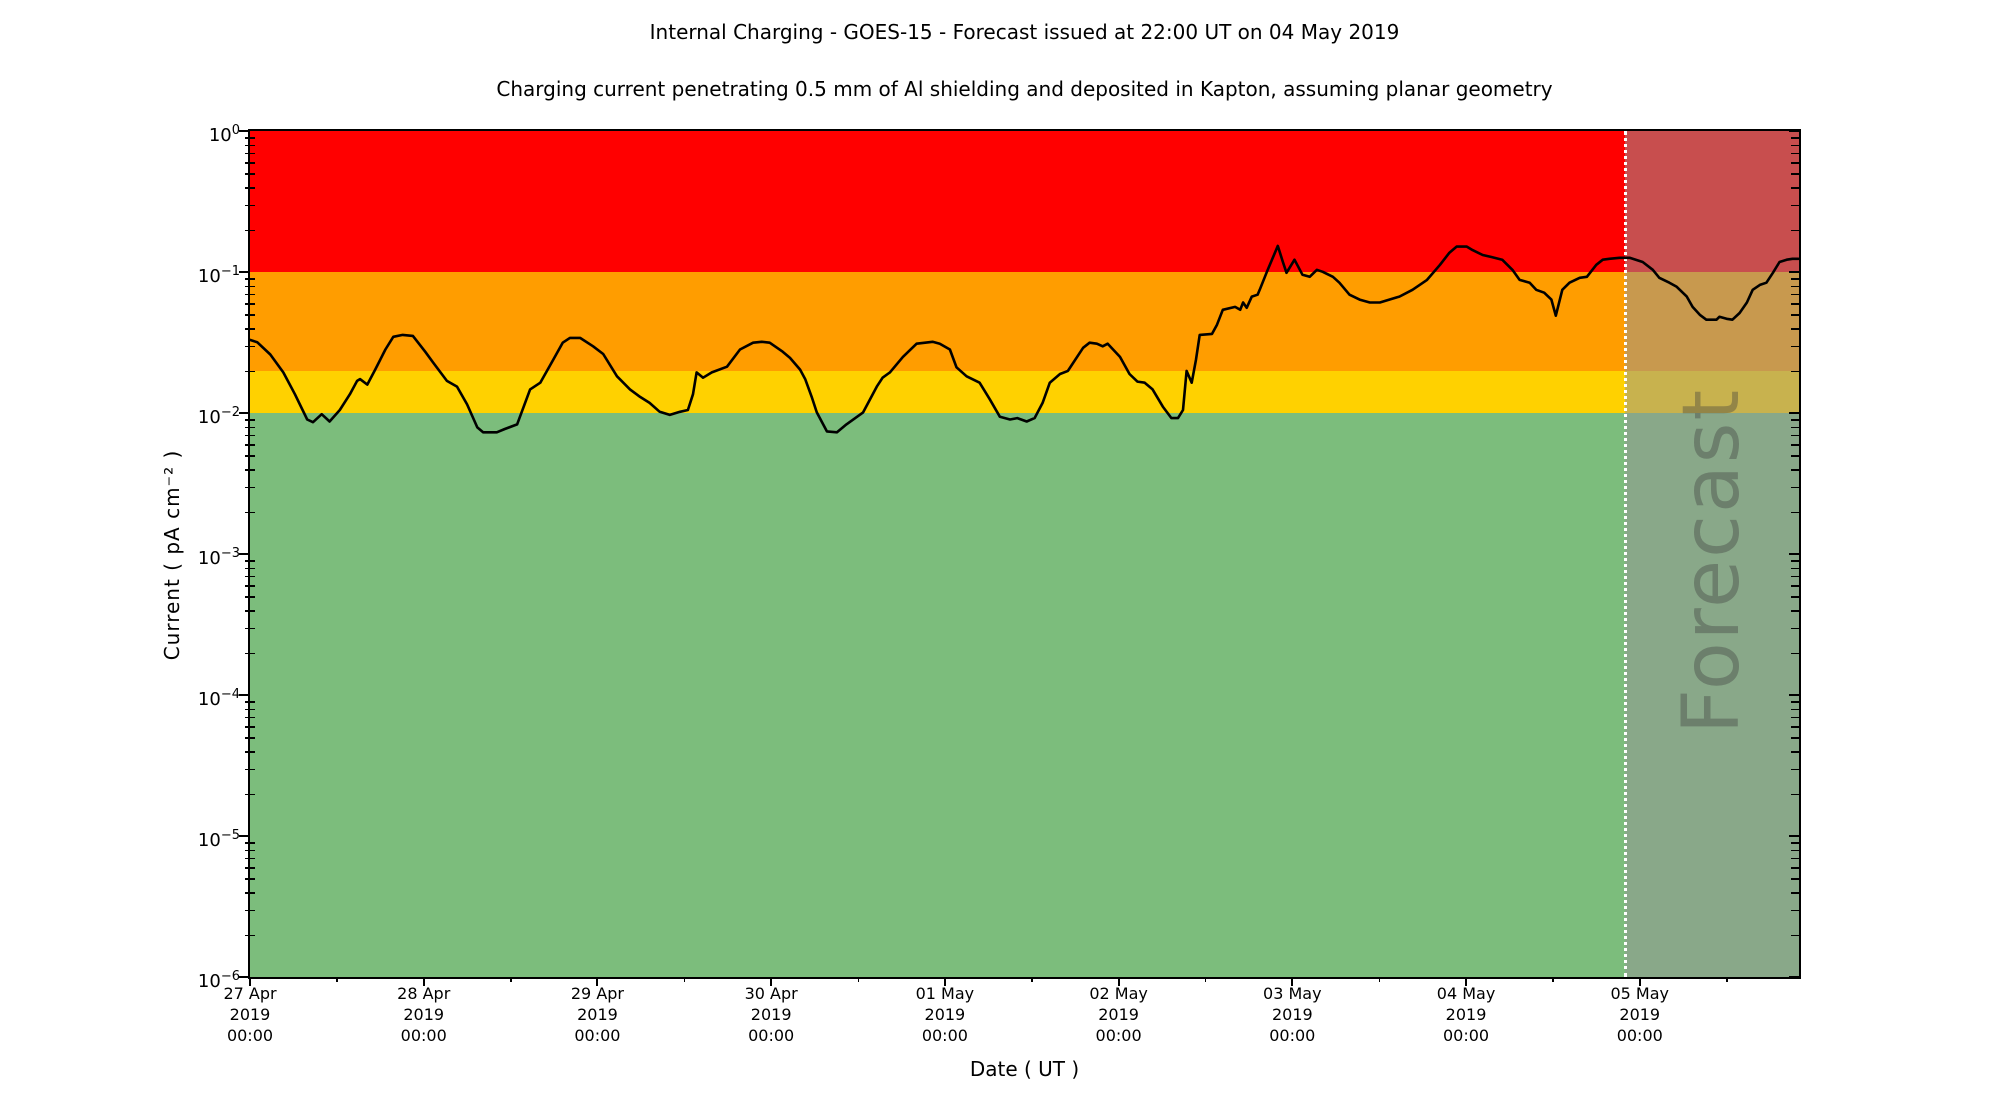 The height and width of the screenshot is (1100, 2000). I want to click on curve-layer, so click(1024, 339).